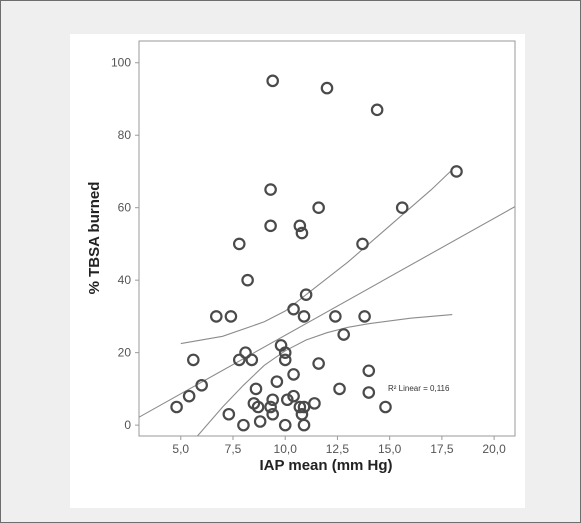 The width and height of the screenshot is (581, 523). I want to click on r-squared-label: R² Linear = 0,116, so click(419, 388).